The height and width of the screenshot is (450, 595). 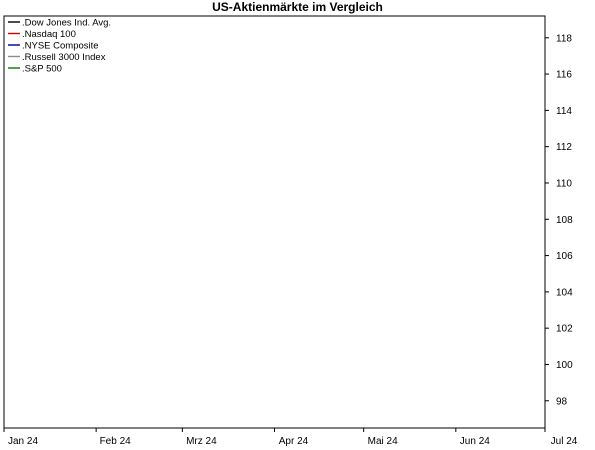 I want to click on legend-label: .Russell 3000 Index, so click(x=64, y=57).